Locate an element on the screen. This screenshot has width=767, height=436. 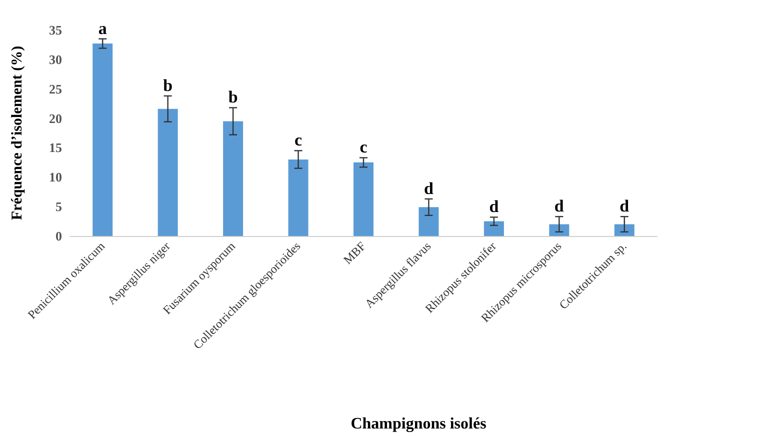
y-tick-label: 35 is located at coordinates (55, 30).